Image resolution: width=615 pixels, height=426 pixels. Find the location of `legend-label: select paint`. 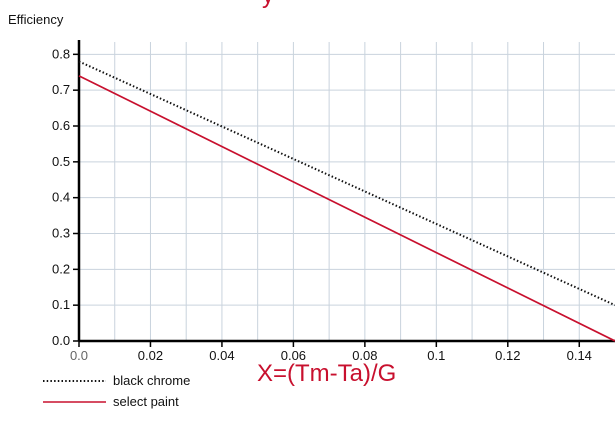

legend-label: select paint is located at coordinates (146, 401).